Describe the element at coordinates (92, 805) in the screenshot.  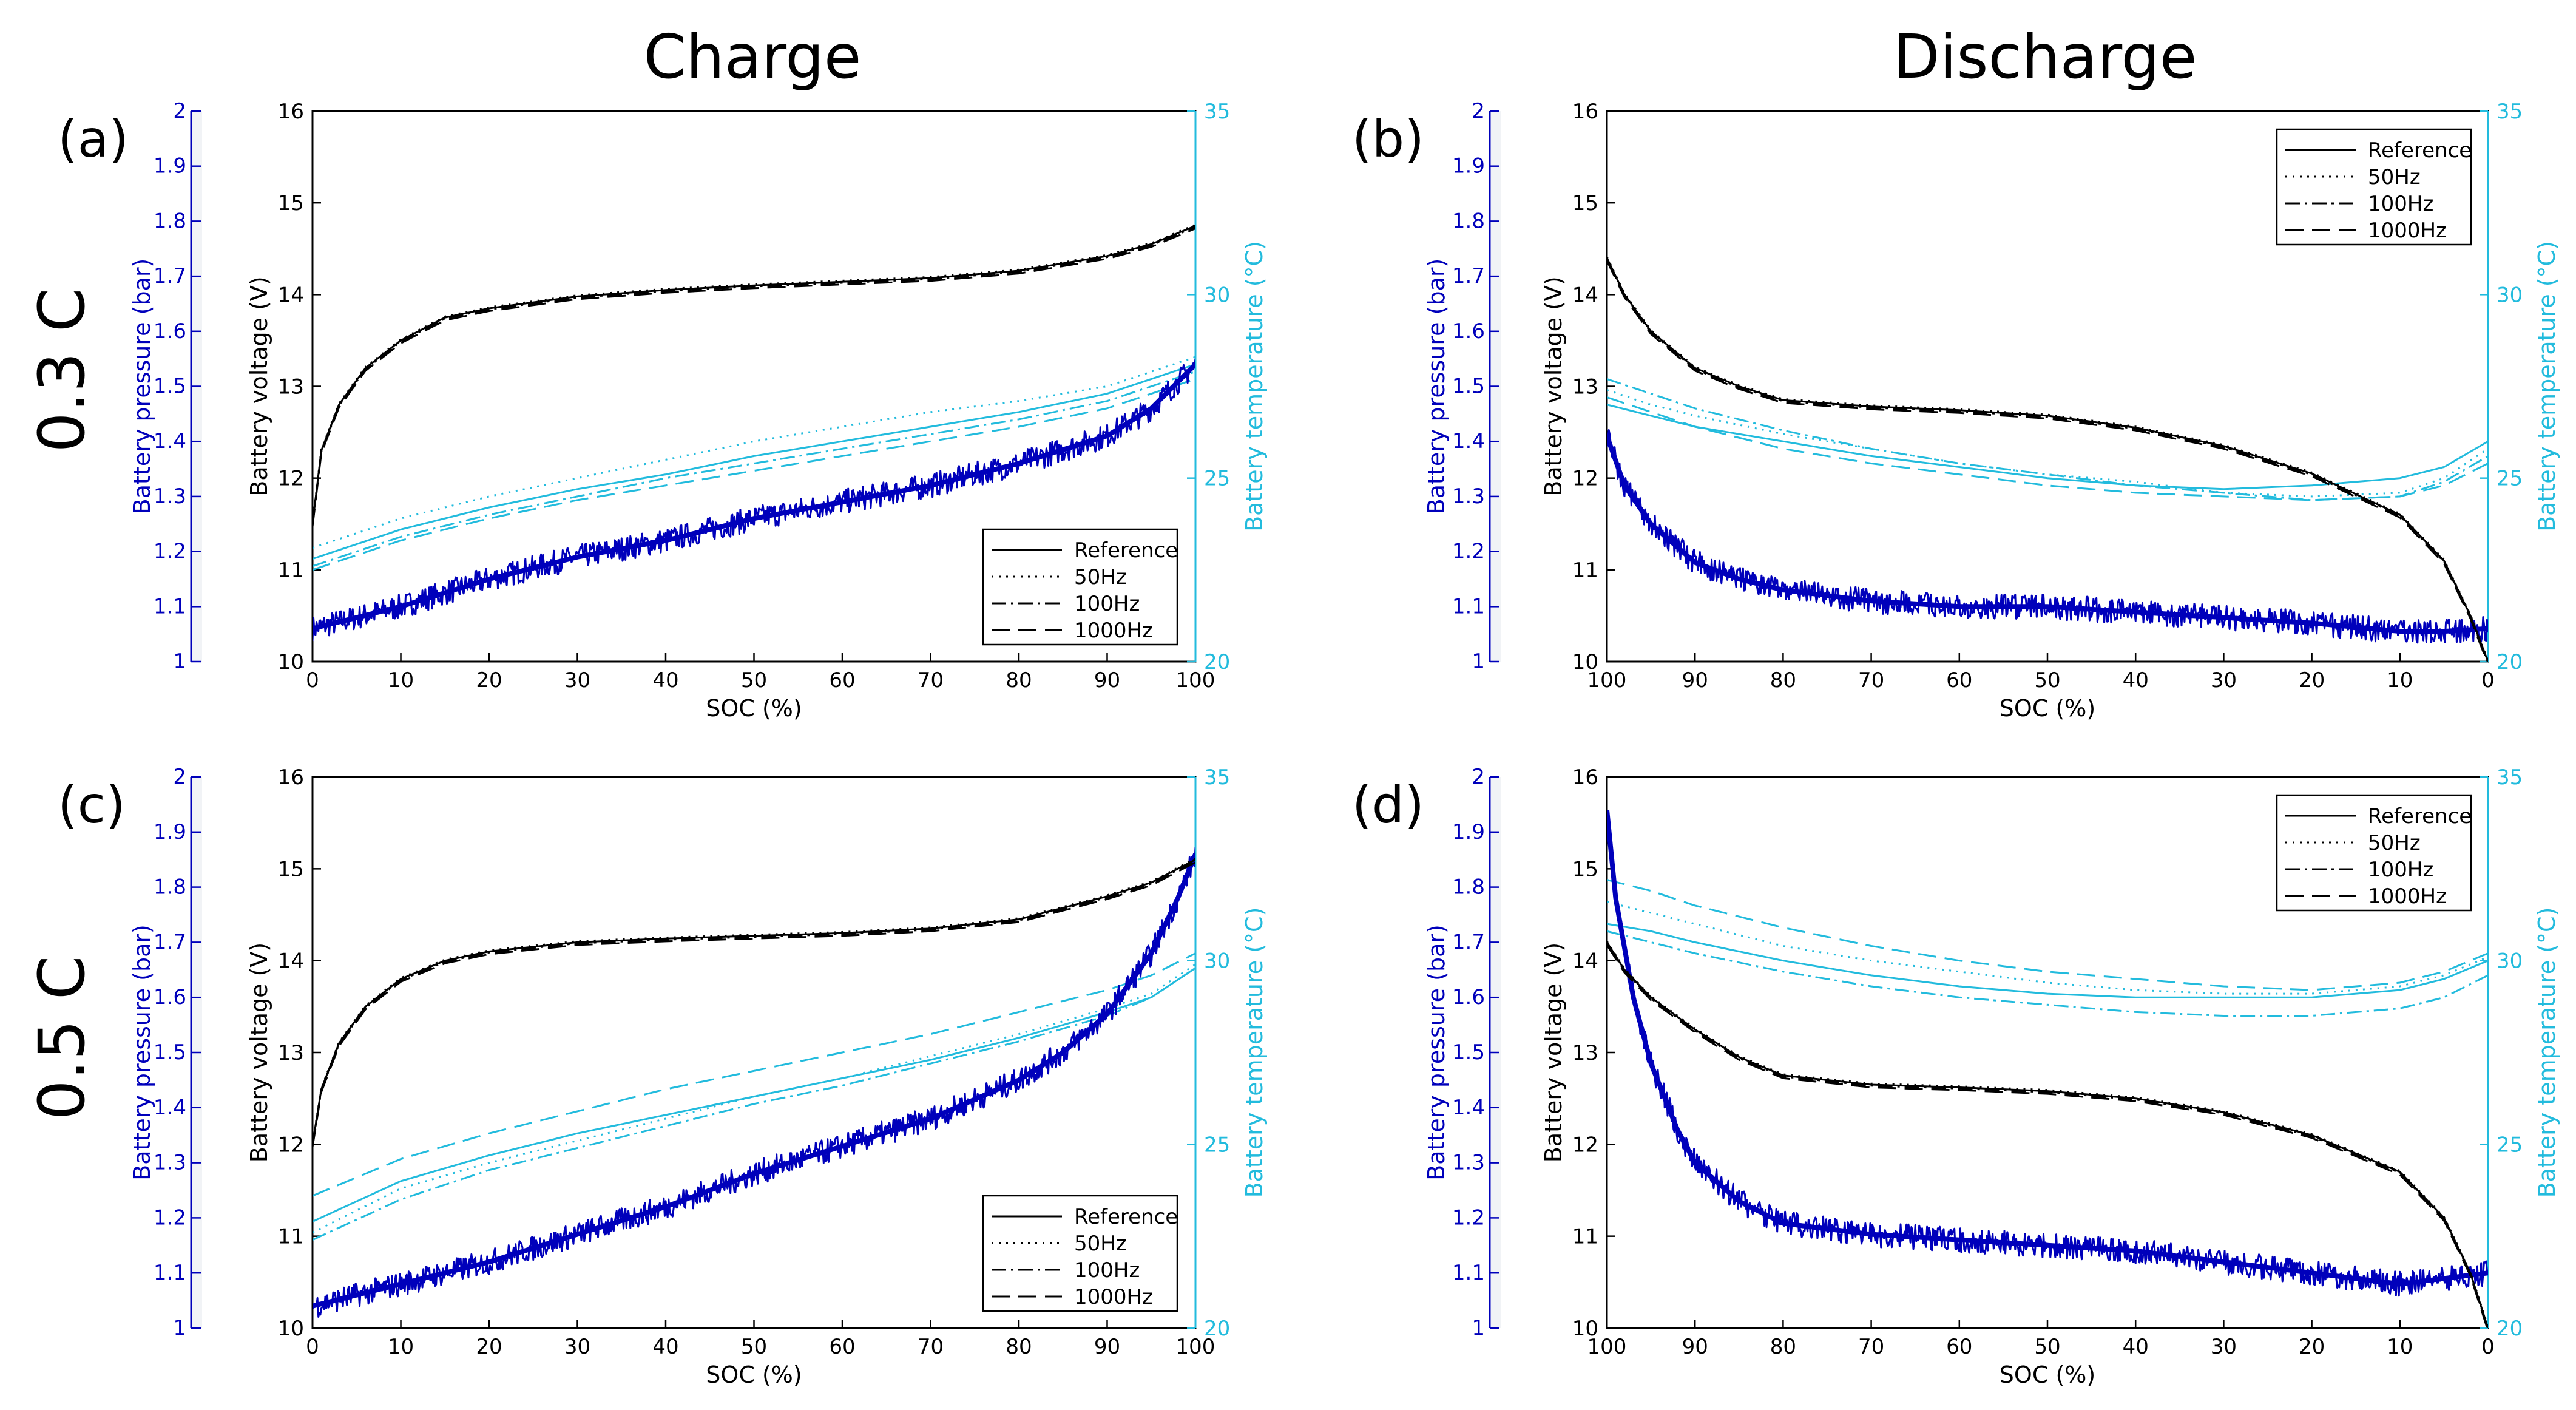
I see `panel-letter: (c)` at that location.